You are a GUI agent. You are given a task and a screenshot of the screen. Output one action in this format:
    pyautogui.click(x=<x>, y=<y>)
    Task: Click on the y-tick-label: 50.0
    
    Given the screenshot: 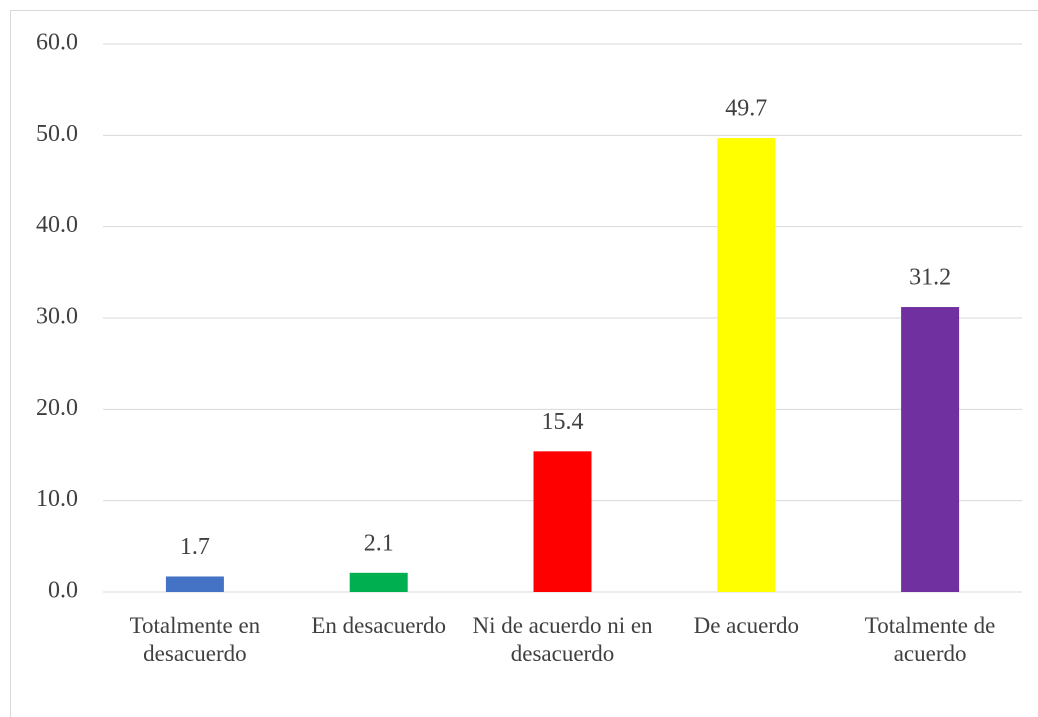 What is the action you would take?
    pyautogui.click(x=57, y=134)
    